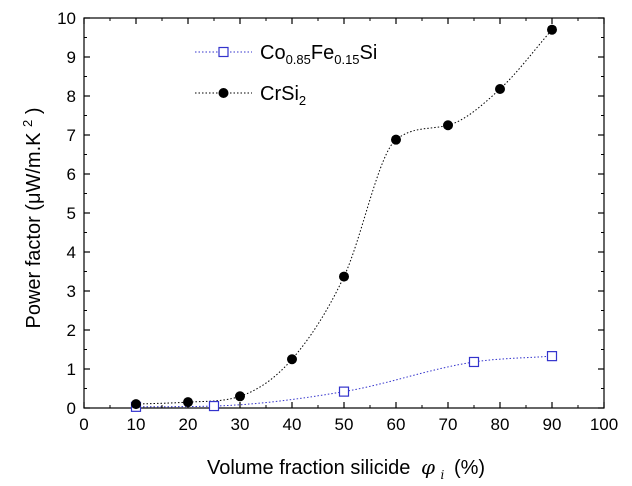 This screenshot has height=486, width=632. I want to click on x-tick-label: 60, so click(396, 424).